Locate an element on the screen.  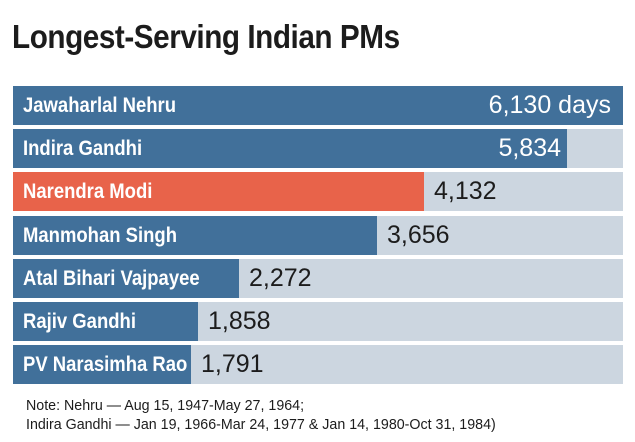
bar-row: Narendra Modi 4,132 is located at coordinates (318, 191).